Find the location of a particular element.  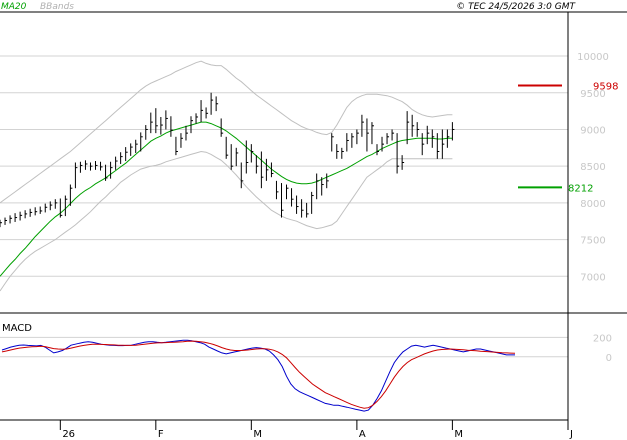

support-label: 8212 is located at coordinates (580, 188).